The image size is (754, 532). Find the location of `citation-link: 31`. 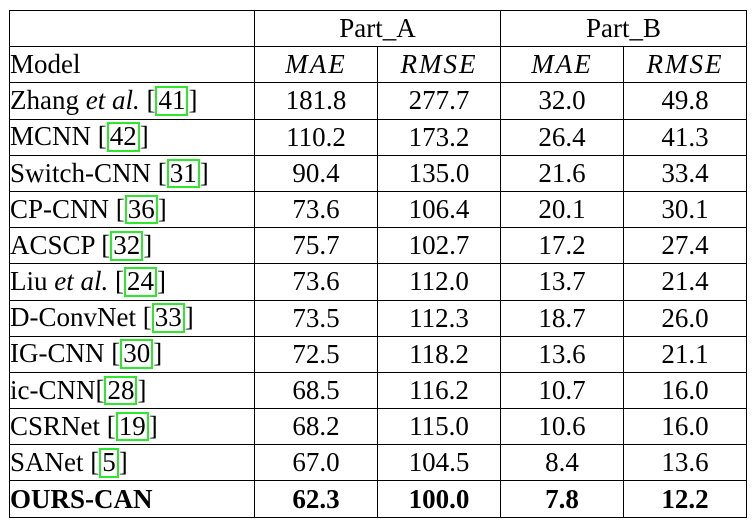

citation-link: 31 is located at coordinates (183, 173).